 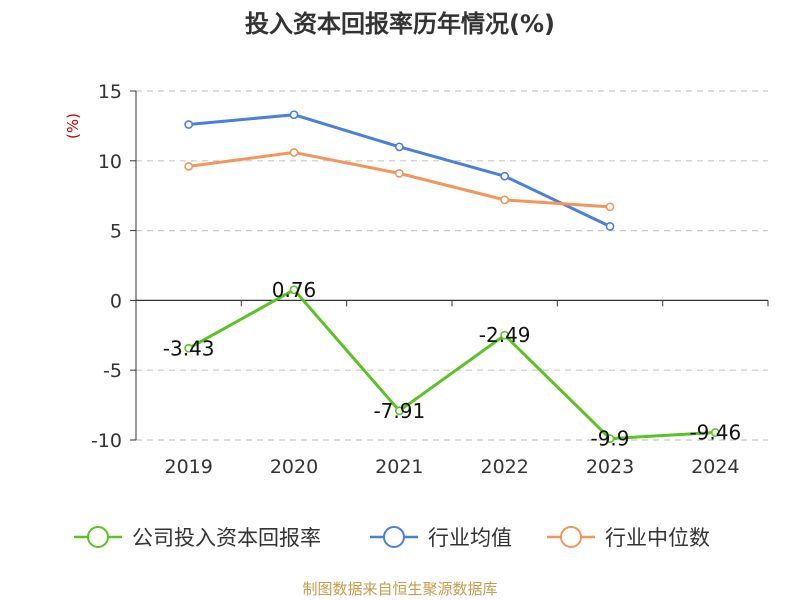 What do you see at coordinates (73, 126) in the screenshot?
I see `y-axis-unit: (%)` at bounding box center [73, 126].